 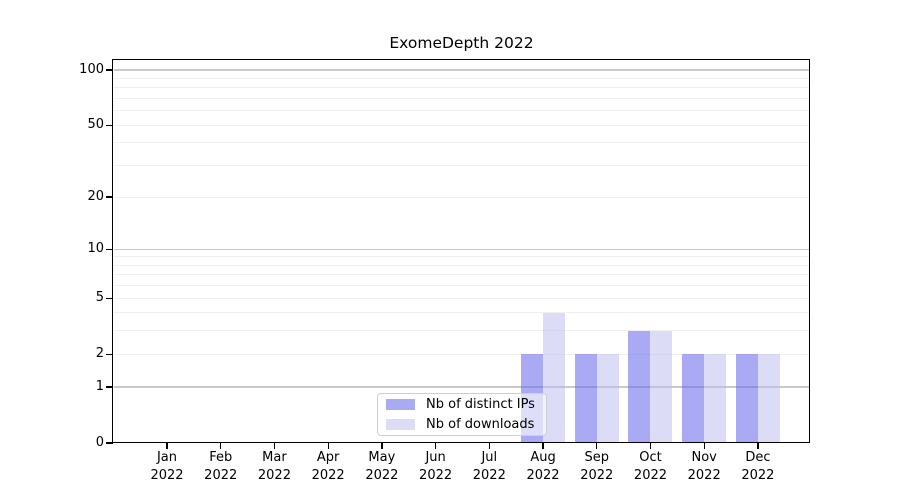 I want to click on x-tick-label-nov: Nov 2022, so click(x=704, y=466).